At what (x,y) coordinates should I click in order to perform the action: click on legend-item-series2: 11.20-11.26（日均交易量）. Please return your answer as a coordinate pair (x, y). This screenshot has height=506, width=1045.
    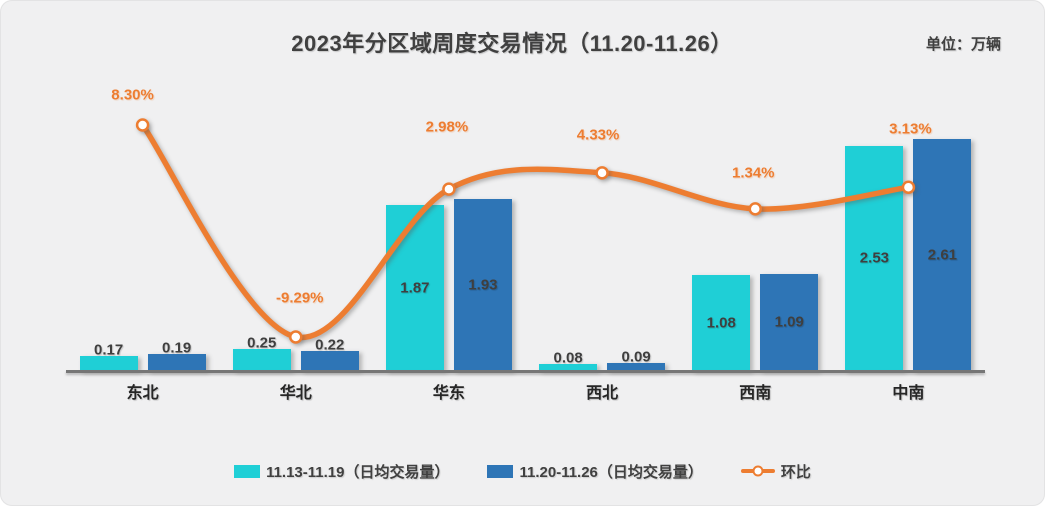
    Looking at the image, I should click on (595, 471).